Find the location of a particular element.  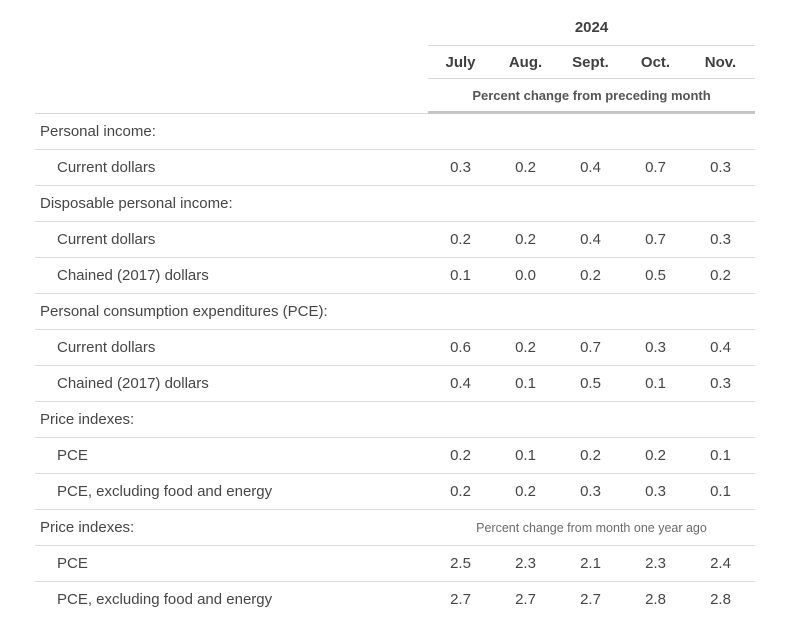

year-row-spacer is located at coordinates (231, 28).